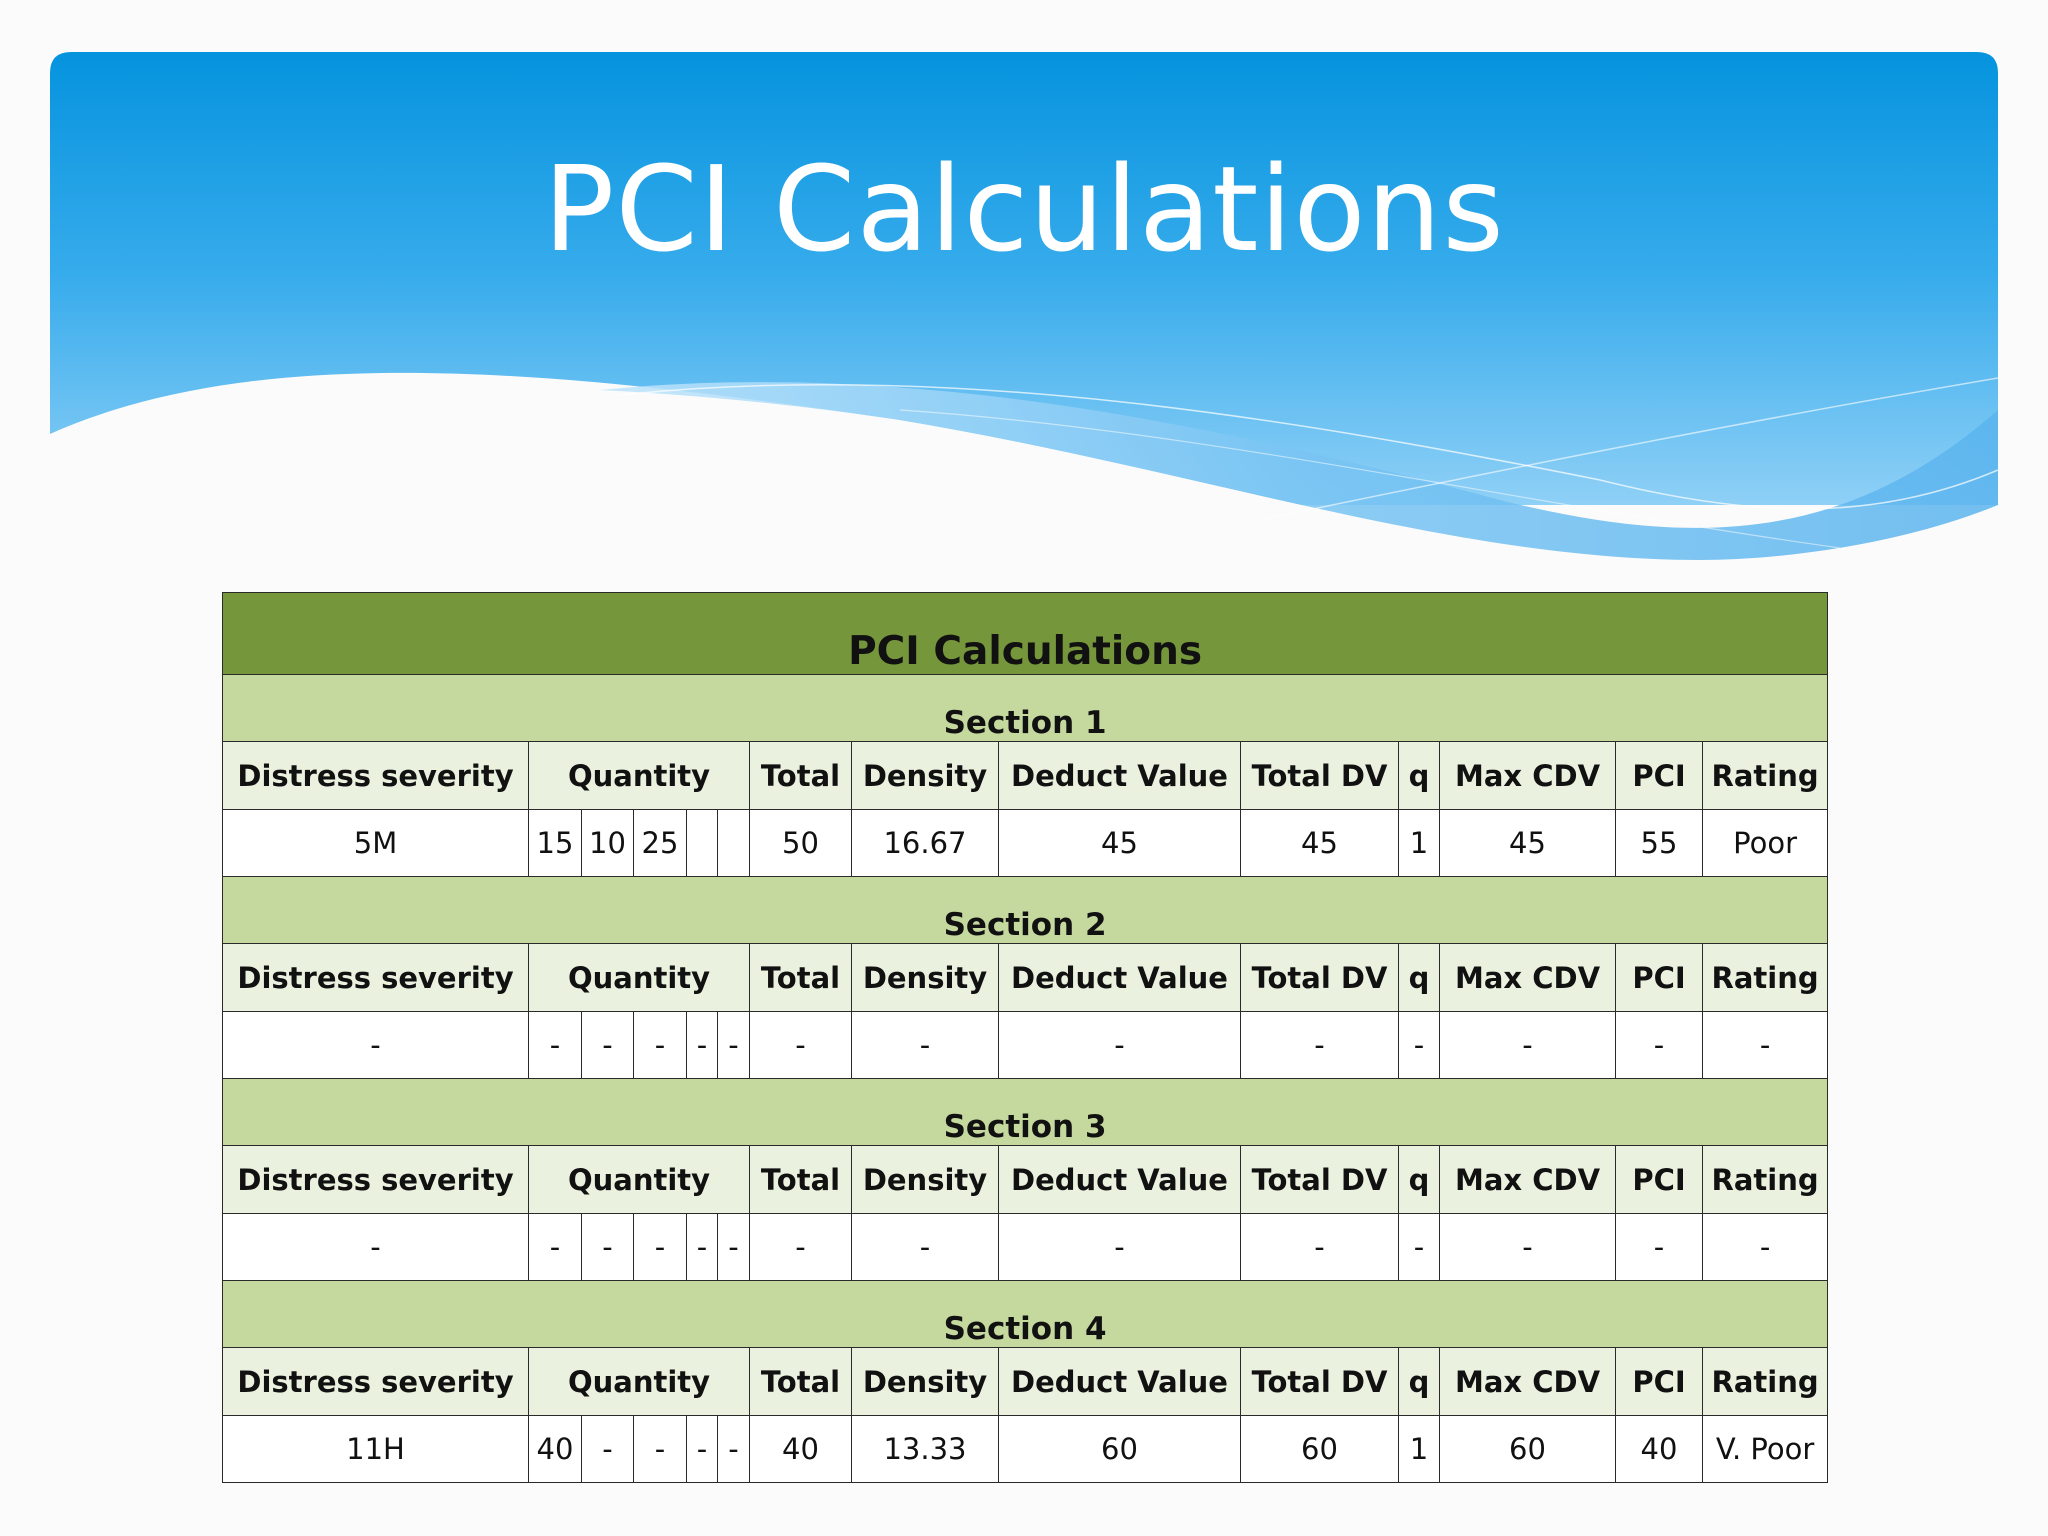 This screenshot has height=1536, width=2048. I want to click on section-band-row: Section 1, so click(1025, 708).